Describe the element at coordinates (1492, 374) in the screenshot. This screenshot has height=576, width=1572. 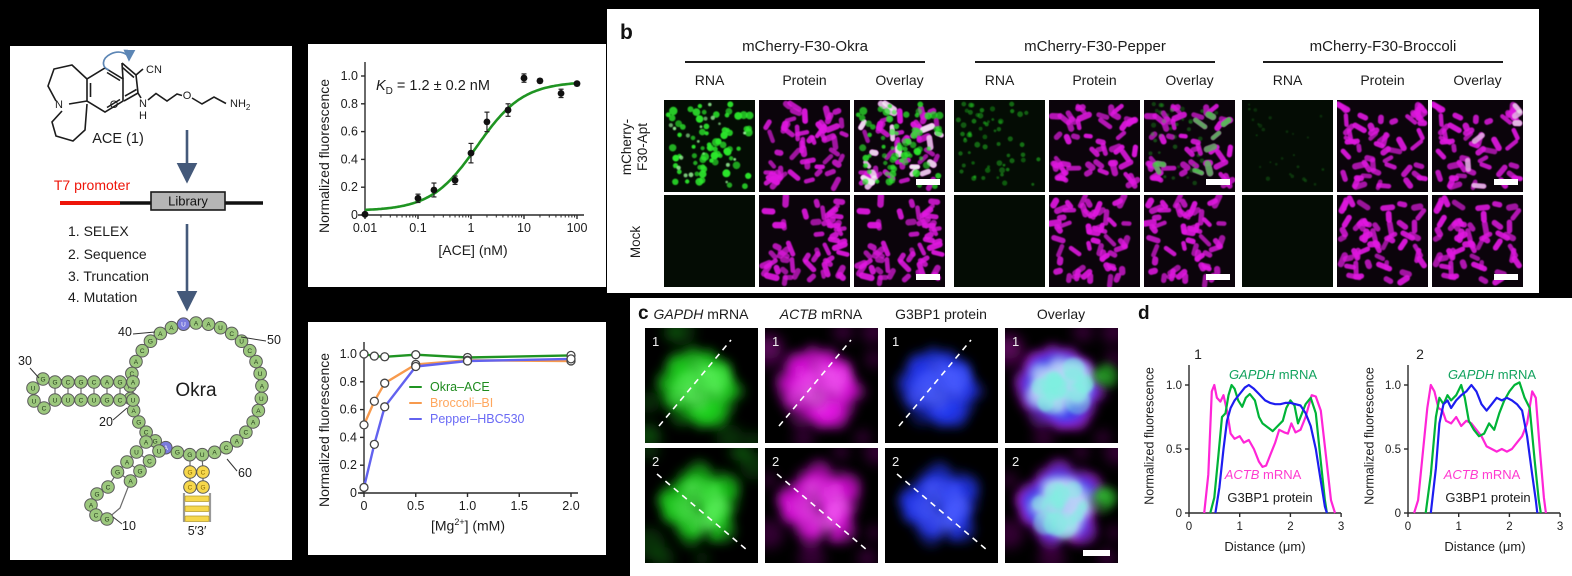
I see `d2-gapdh-annotation: GAPDH mRNA` at that location.